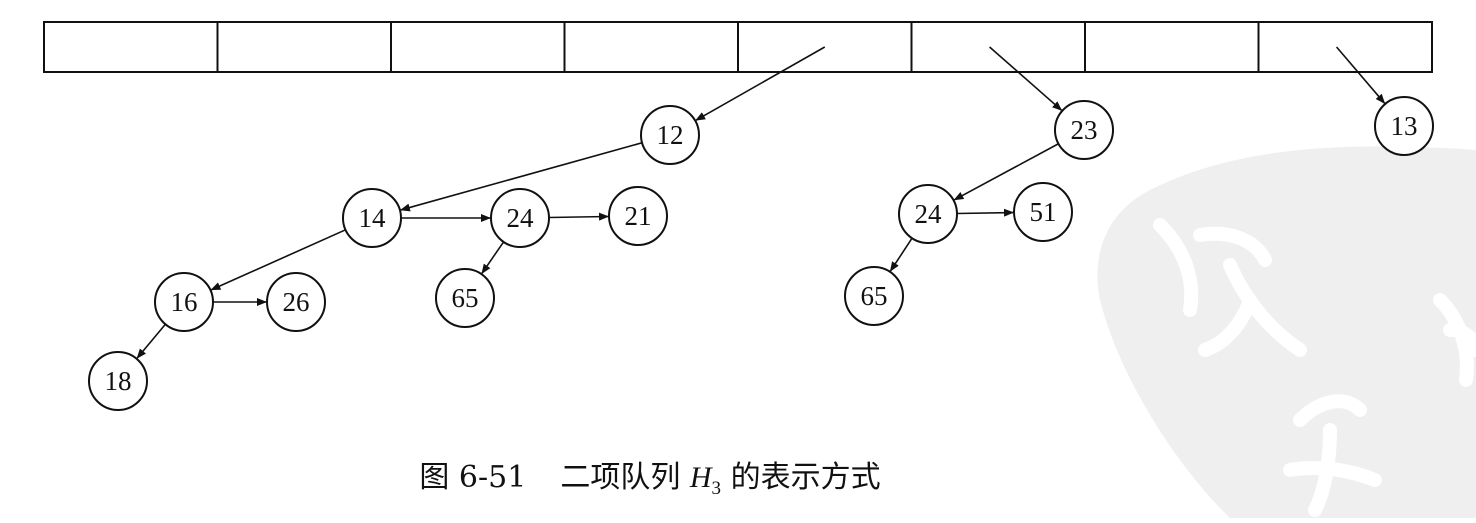 The width and height of the screenshot is (1476, 523). I want to click on node-label: 18, so click(118, 381).